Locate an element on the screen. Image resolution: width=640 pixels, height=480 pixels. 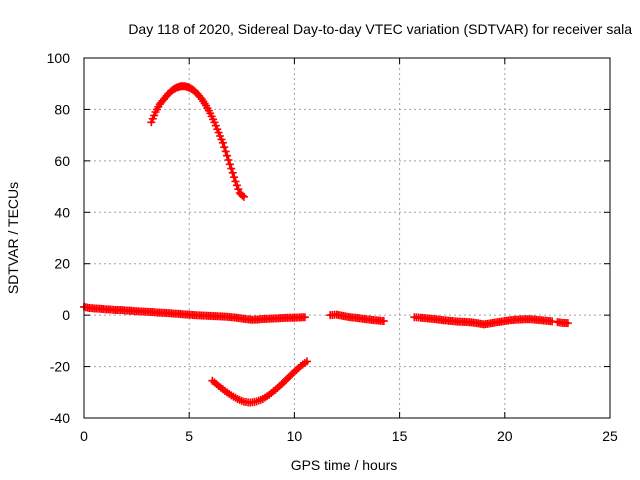
y-tick-label: -20 is located at coordinates (60, 367).